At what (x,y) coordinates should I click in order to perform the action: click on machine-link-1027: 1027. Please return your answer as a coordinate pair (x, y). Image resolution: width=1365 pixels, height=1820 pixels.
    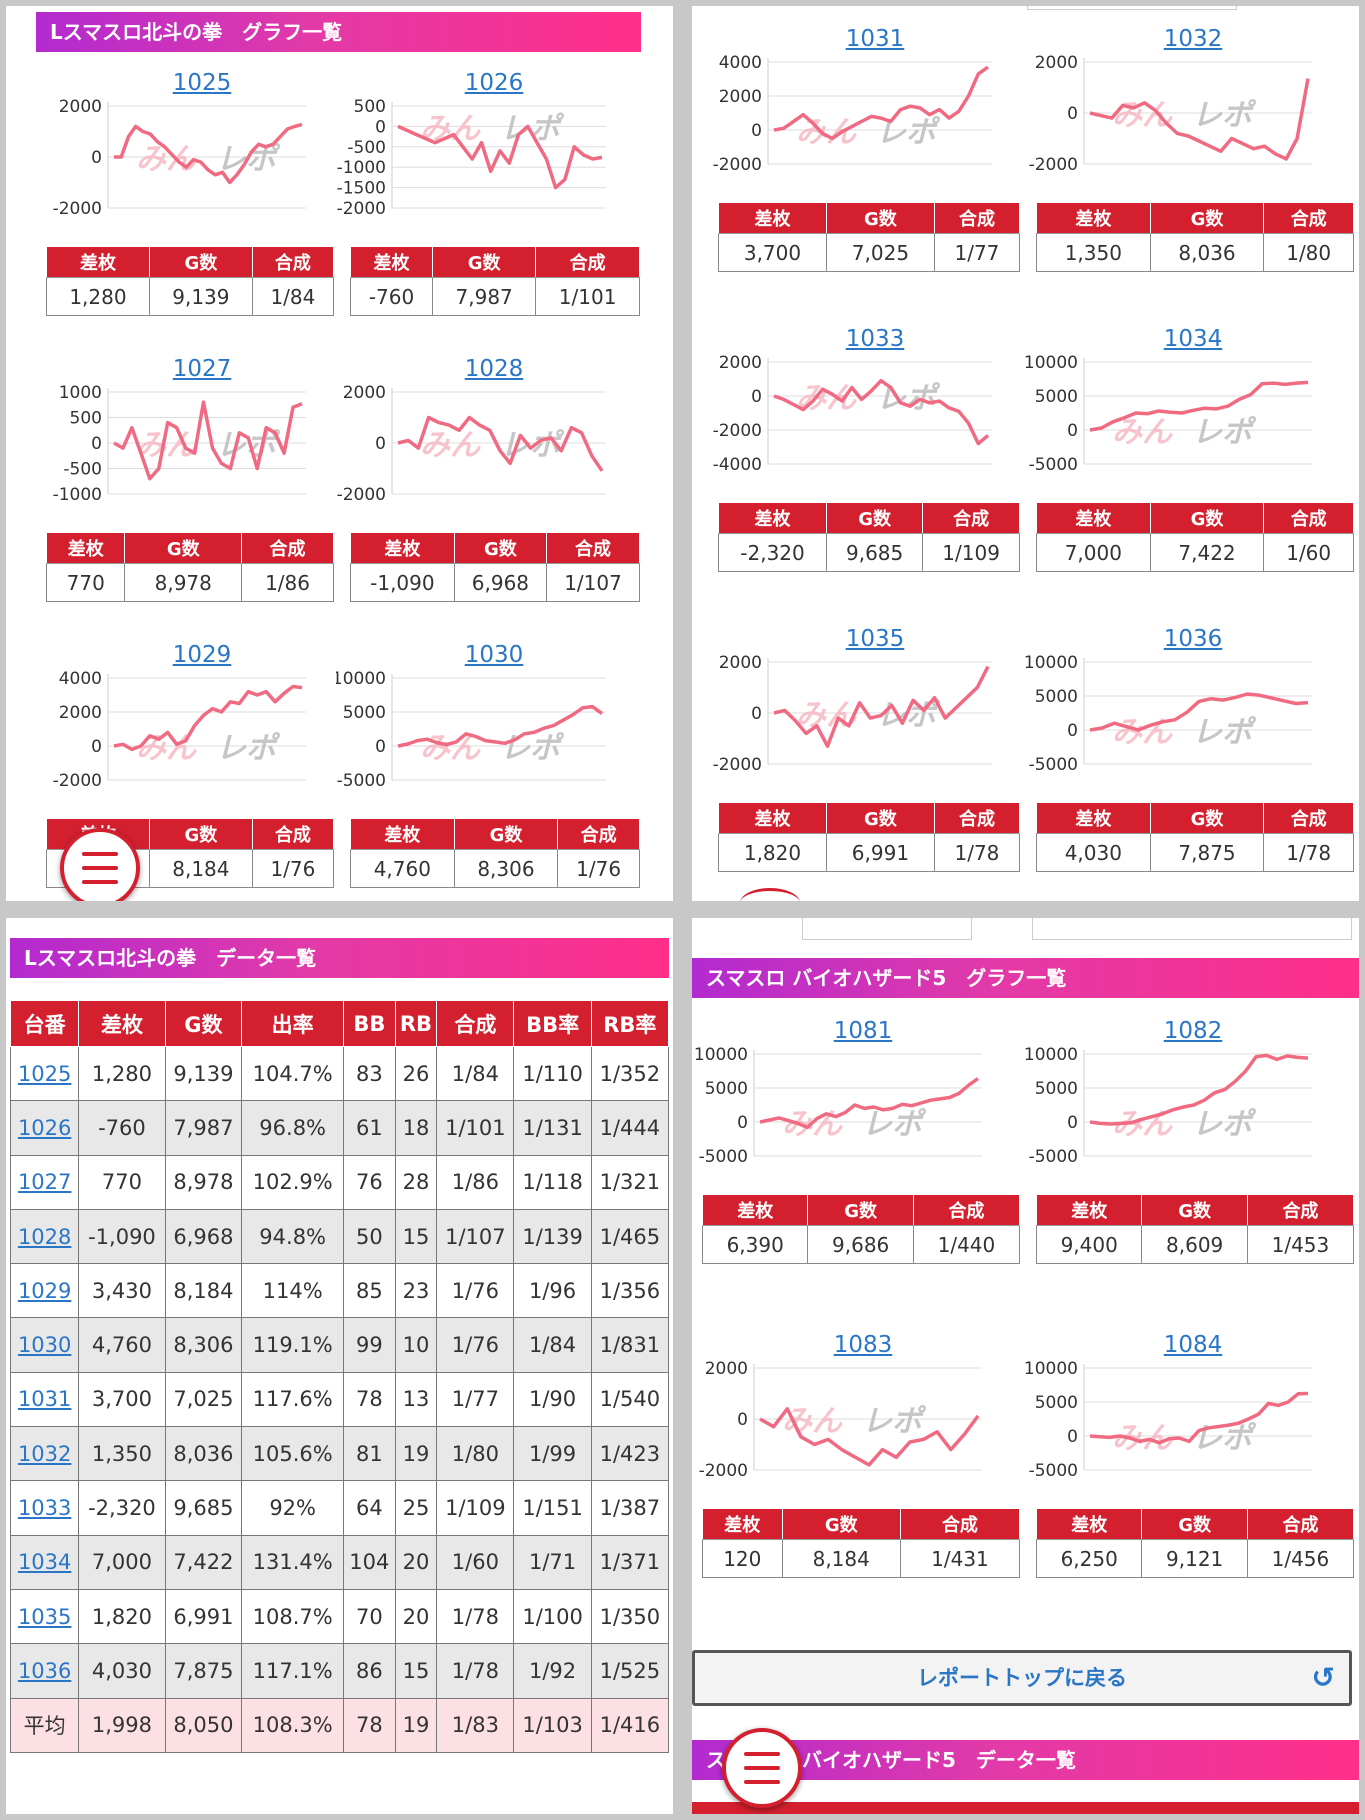
    Looking at the image, I should click on (202, 369).